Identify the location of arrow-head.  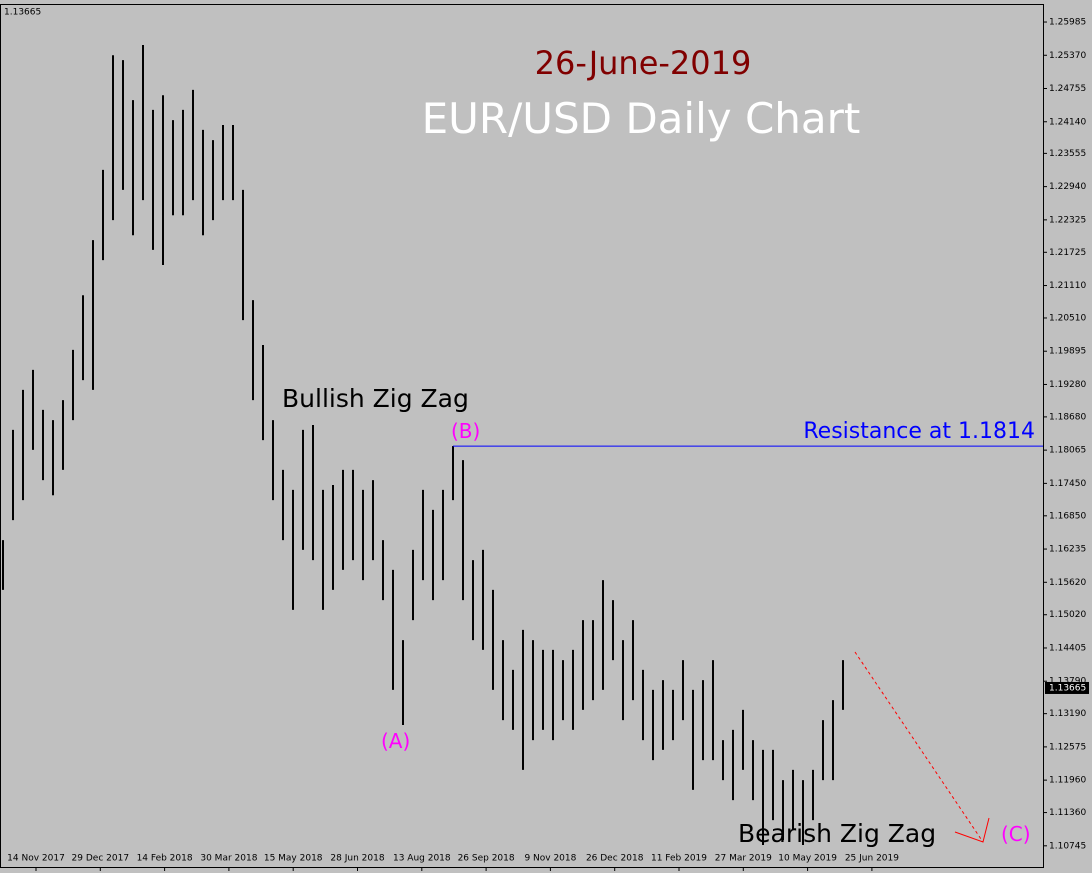
(972, 830).